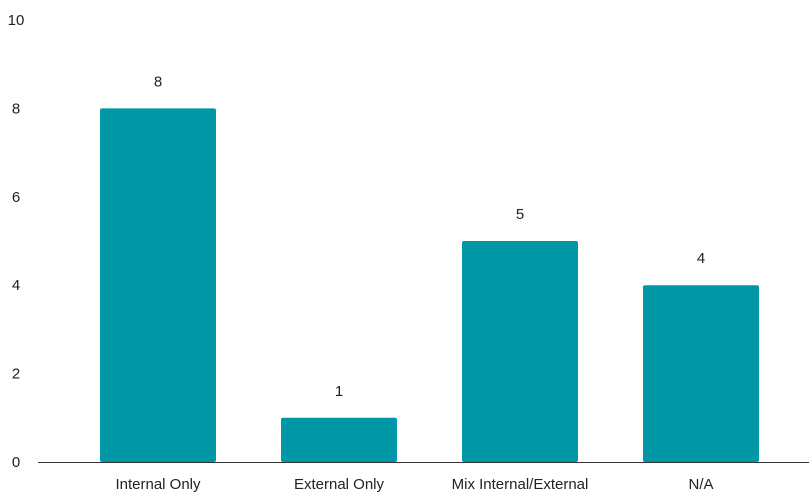 The image size is (809, 493). What do you see at coordinates (339, 391) in the screenshot?
I see `data-label-external-only: 1` at bounding box center [339, 391].